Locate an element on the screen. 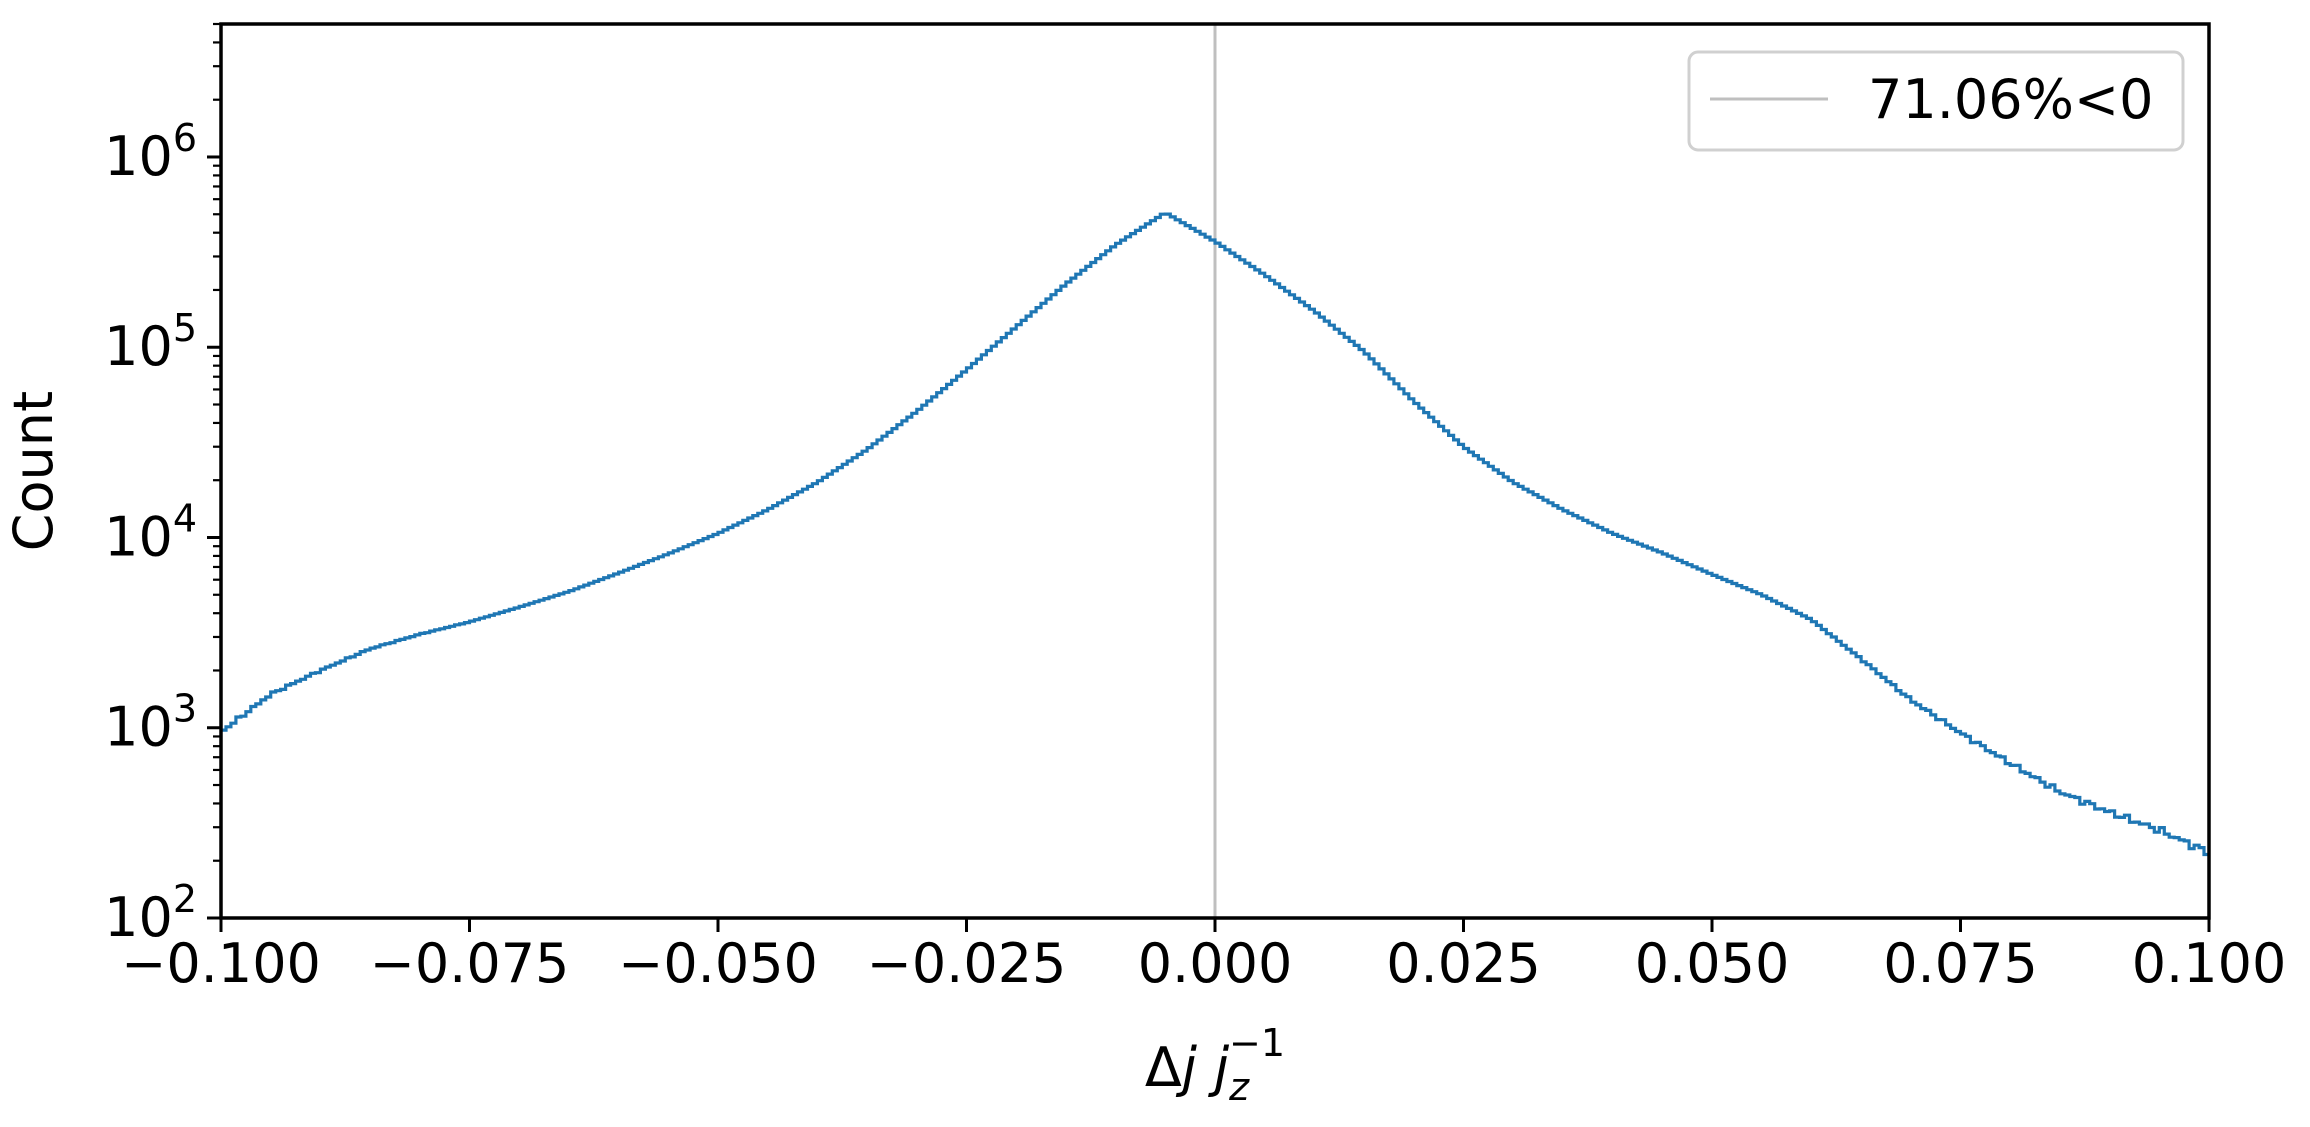  x-axis-label: Δj jz−1 is located at coordinates (1215, 1065).